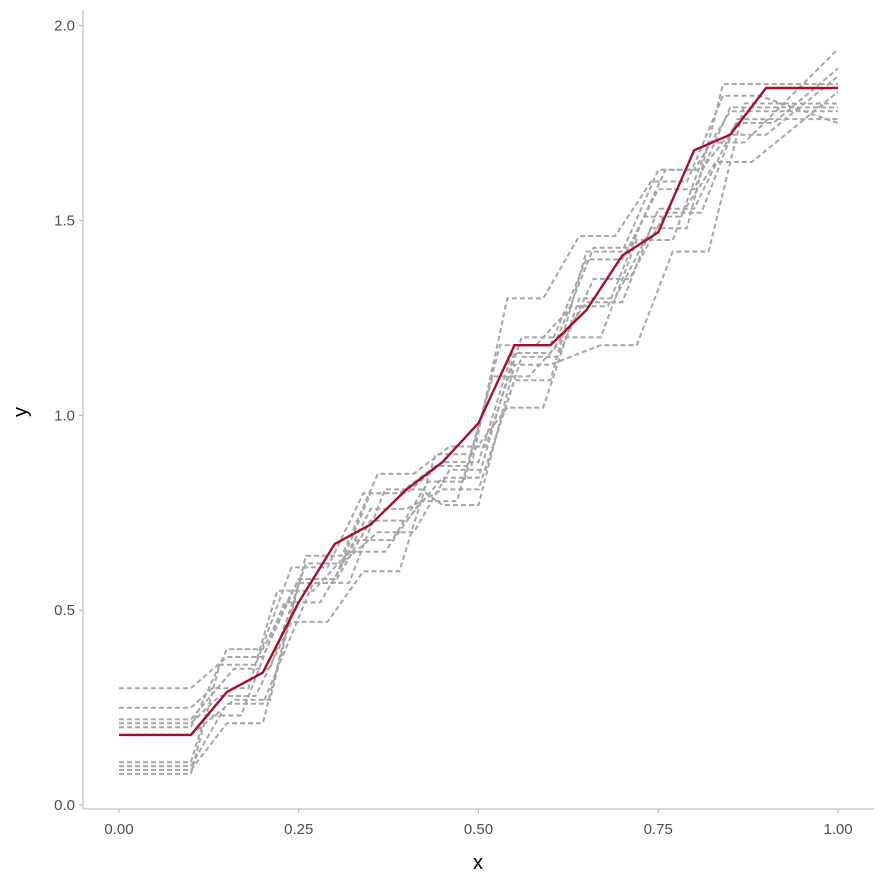 Image resolution: width=885 pixels, height=885 pixels. What do you see at coordinates (478, 829) in the screenshot?
I see `x-tick-label: 0.50` at bounding box center [478, 829].